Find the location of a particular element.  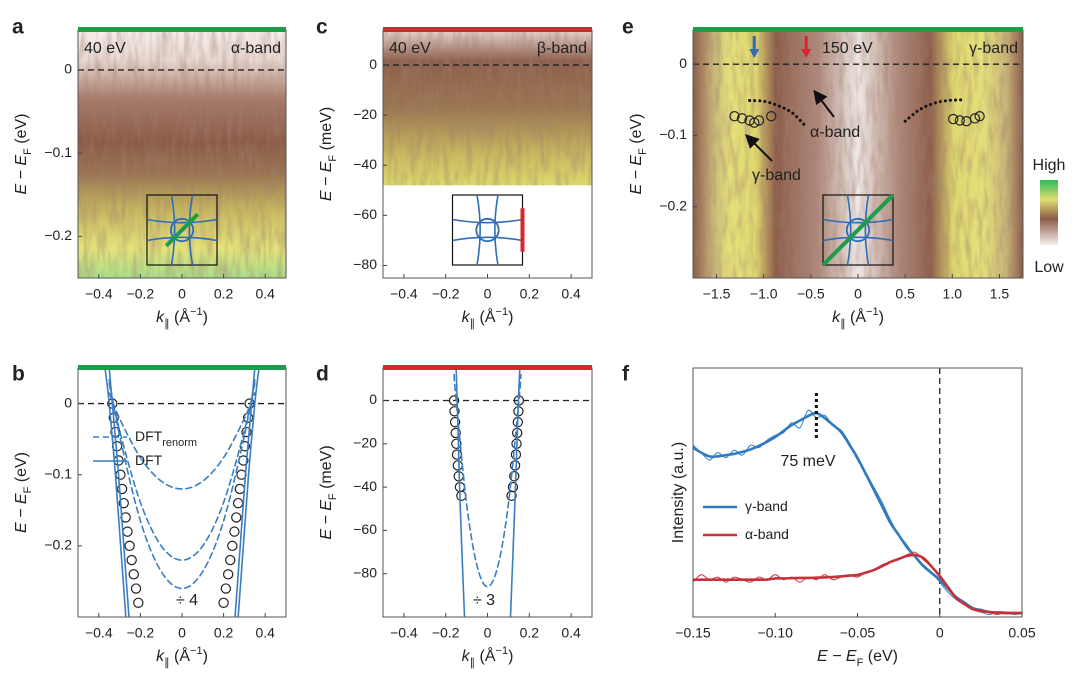

plot-area is located at coordinates (487, 108).